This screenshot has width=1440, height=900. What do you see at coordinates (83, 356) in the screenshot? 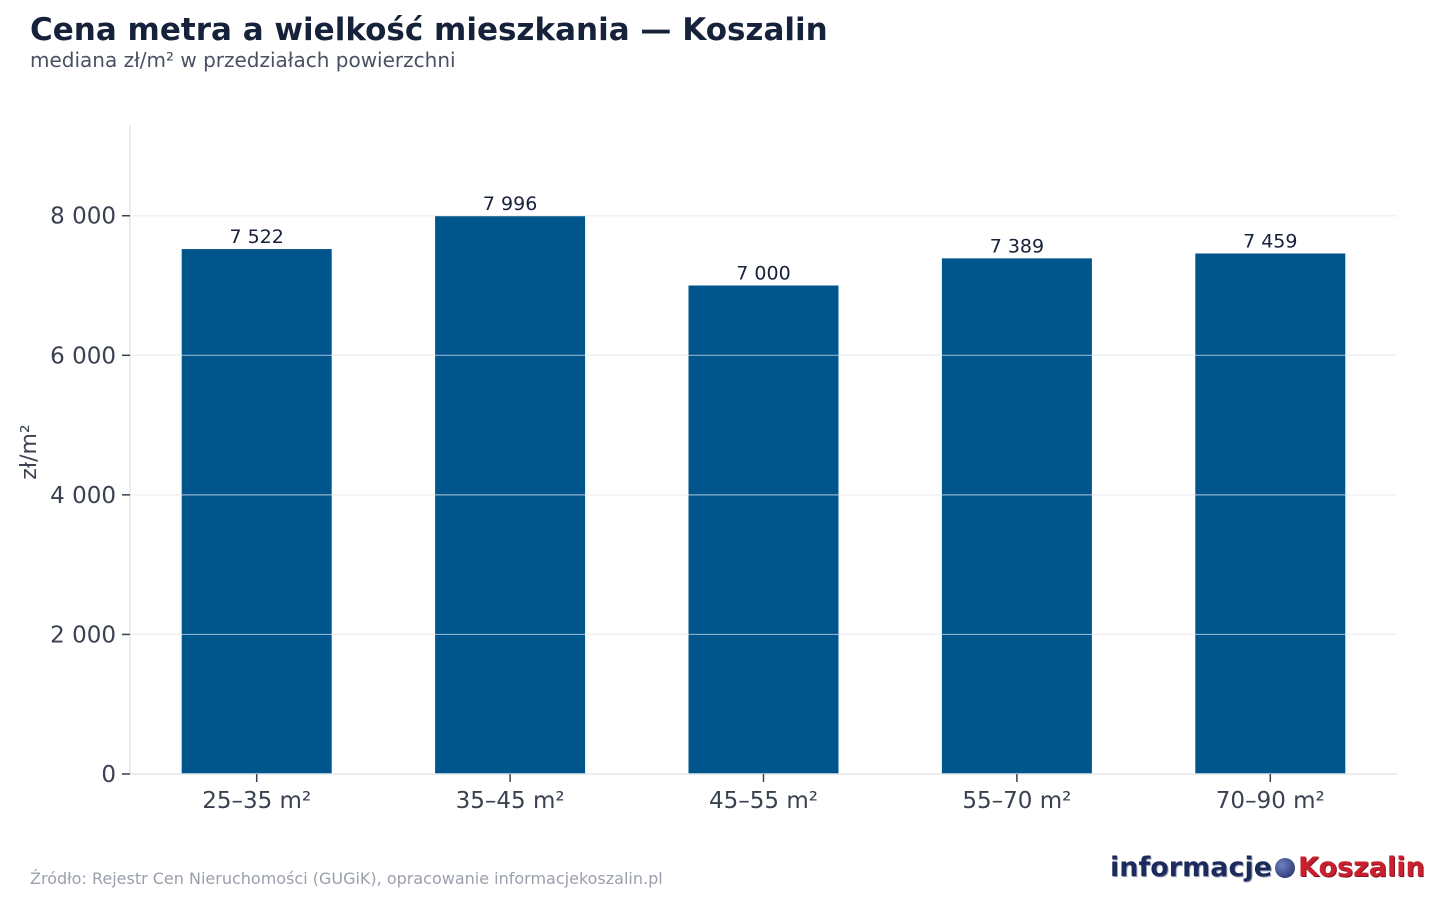
I see `y-tick-label-3: 6 000` at bounding box center [83, 356].